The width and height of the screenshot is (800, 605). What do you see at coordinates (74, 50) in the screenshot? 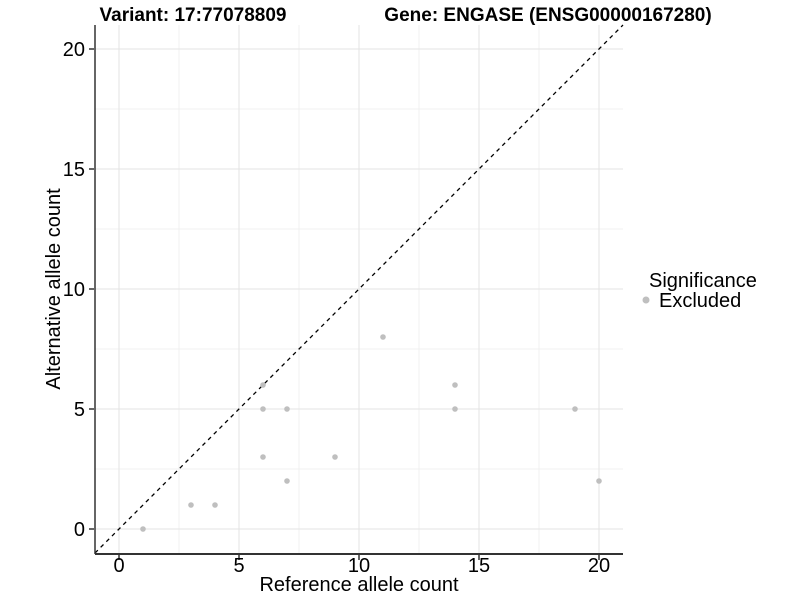
I see `y-tick-label: 20` at bounding box center [74, 50].